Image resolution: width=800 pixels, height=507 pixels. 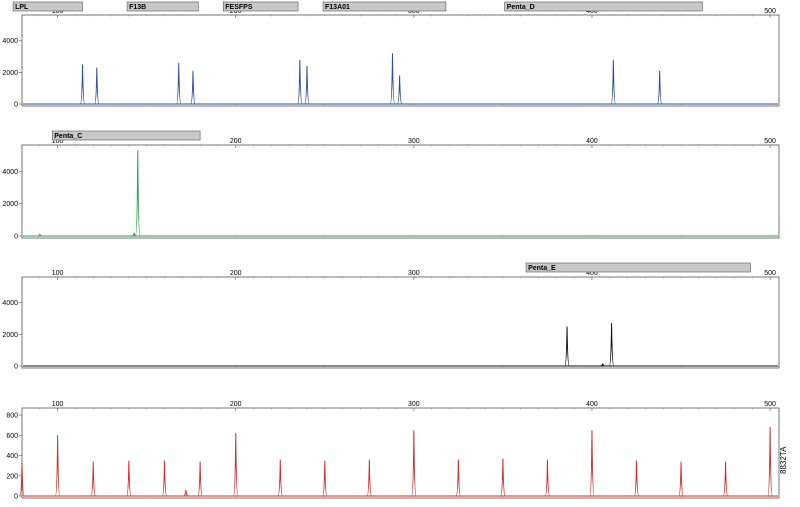 What do you see at coordinates (783, 460) in the screenshot?
I see `figure-id-label: 8832TA` at bounding box center [783, 460].